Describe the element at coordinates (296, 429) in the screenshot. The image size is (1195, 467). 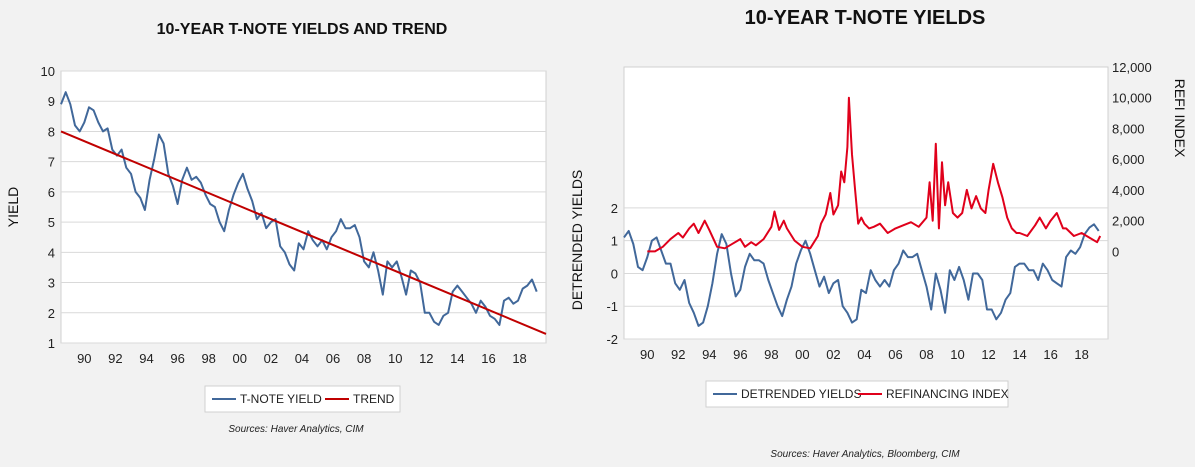
I see `left-chart-source: Sources: Haver Analytics, CIM` at that location.